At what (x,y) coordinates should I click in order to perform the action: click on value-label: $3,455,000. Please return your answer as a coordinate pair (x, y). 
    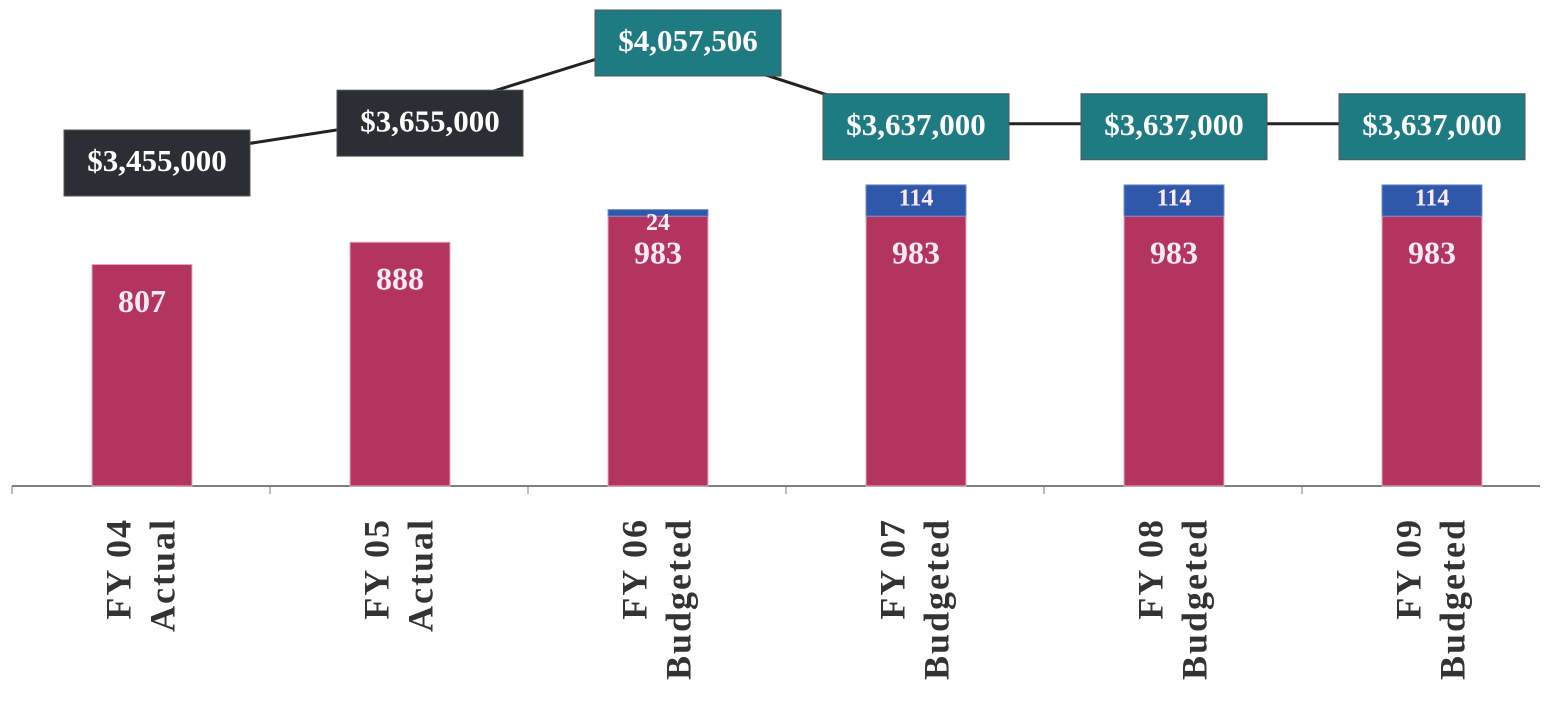
    Looking at the image, I should click on (157, 163).